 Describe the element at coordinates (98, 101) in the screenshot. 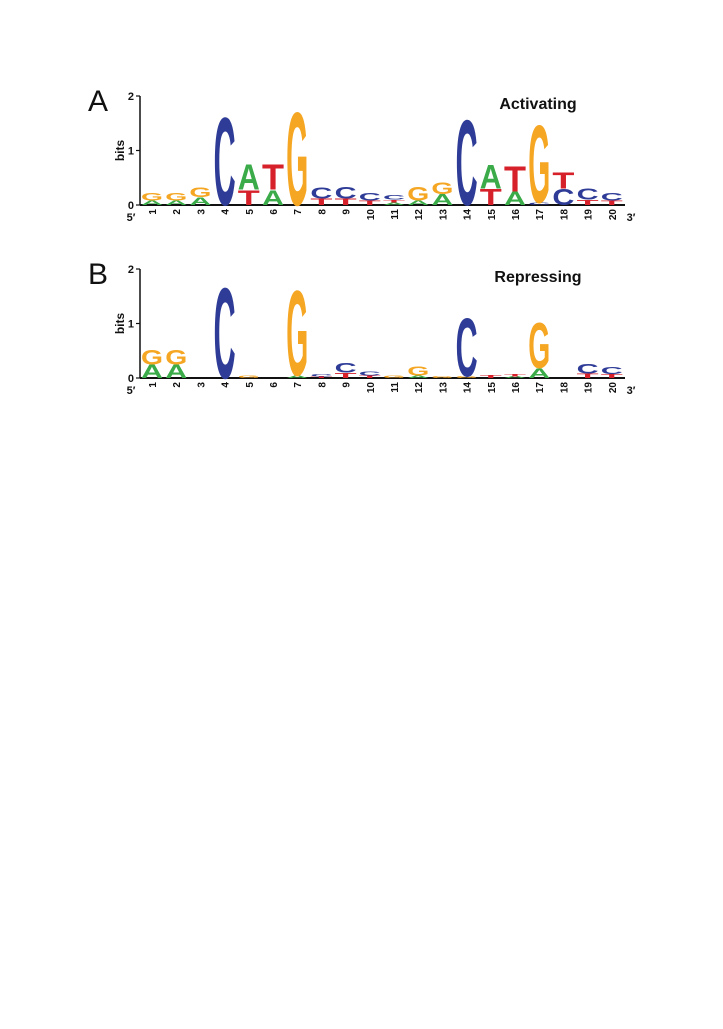

I see `panel-label: A` at that location.